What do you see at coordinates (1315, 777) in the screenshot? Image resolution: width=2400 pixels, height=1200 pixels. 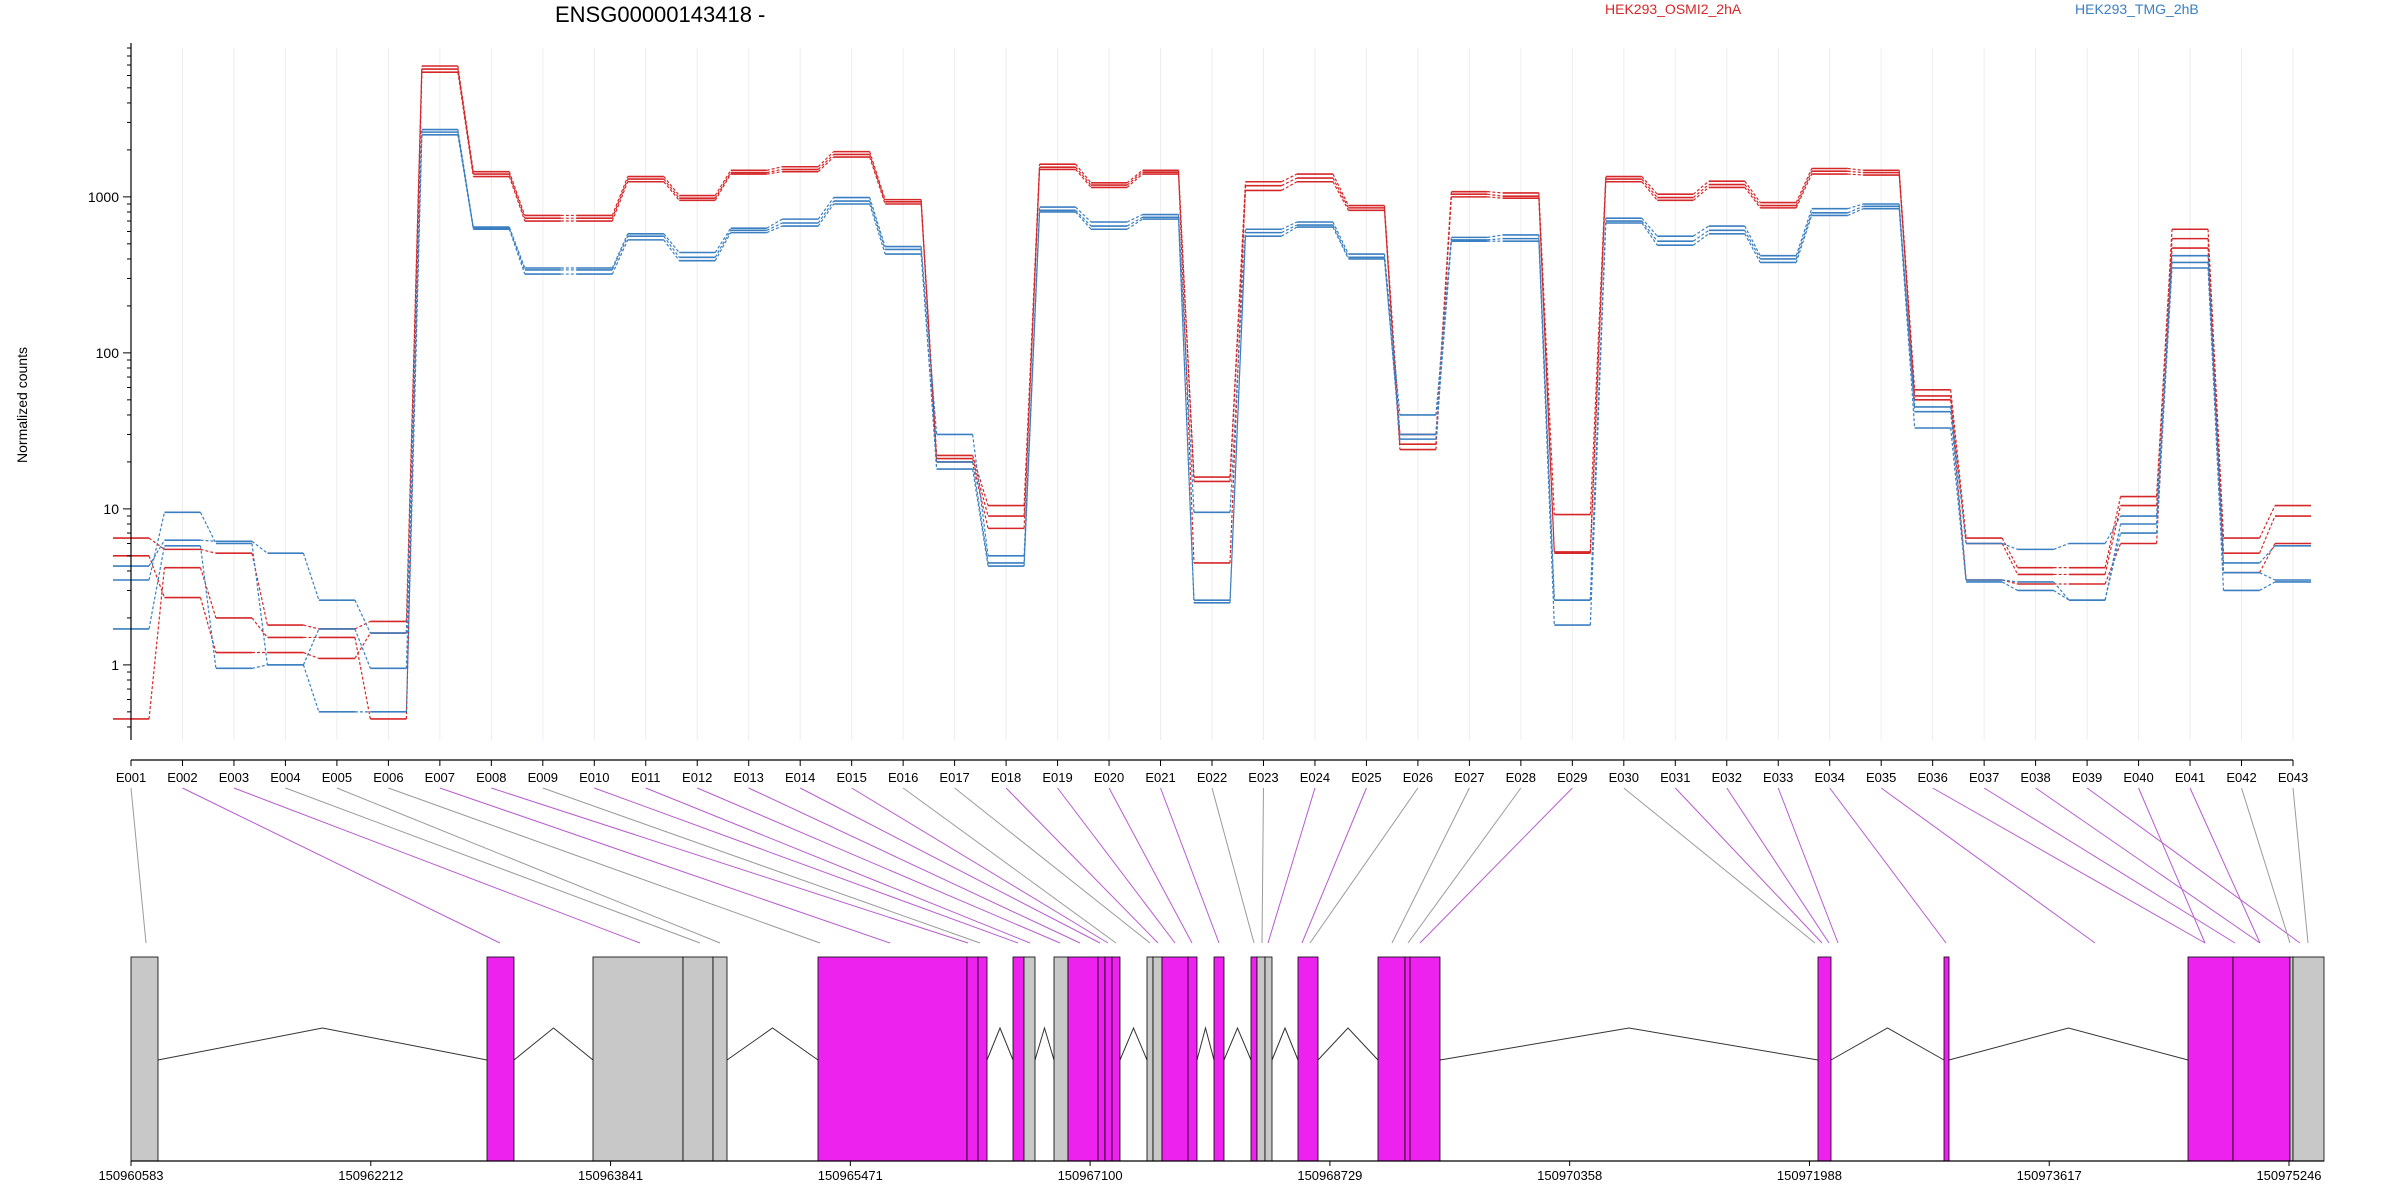 I see `exon-label: E024` at bounding box center [1315, 777].